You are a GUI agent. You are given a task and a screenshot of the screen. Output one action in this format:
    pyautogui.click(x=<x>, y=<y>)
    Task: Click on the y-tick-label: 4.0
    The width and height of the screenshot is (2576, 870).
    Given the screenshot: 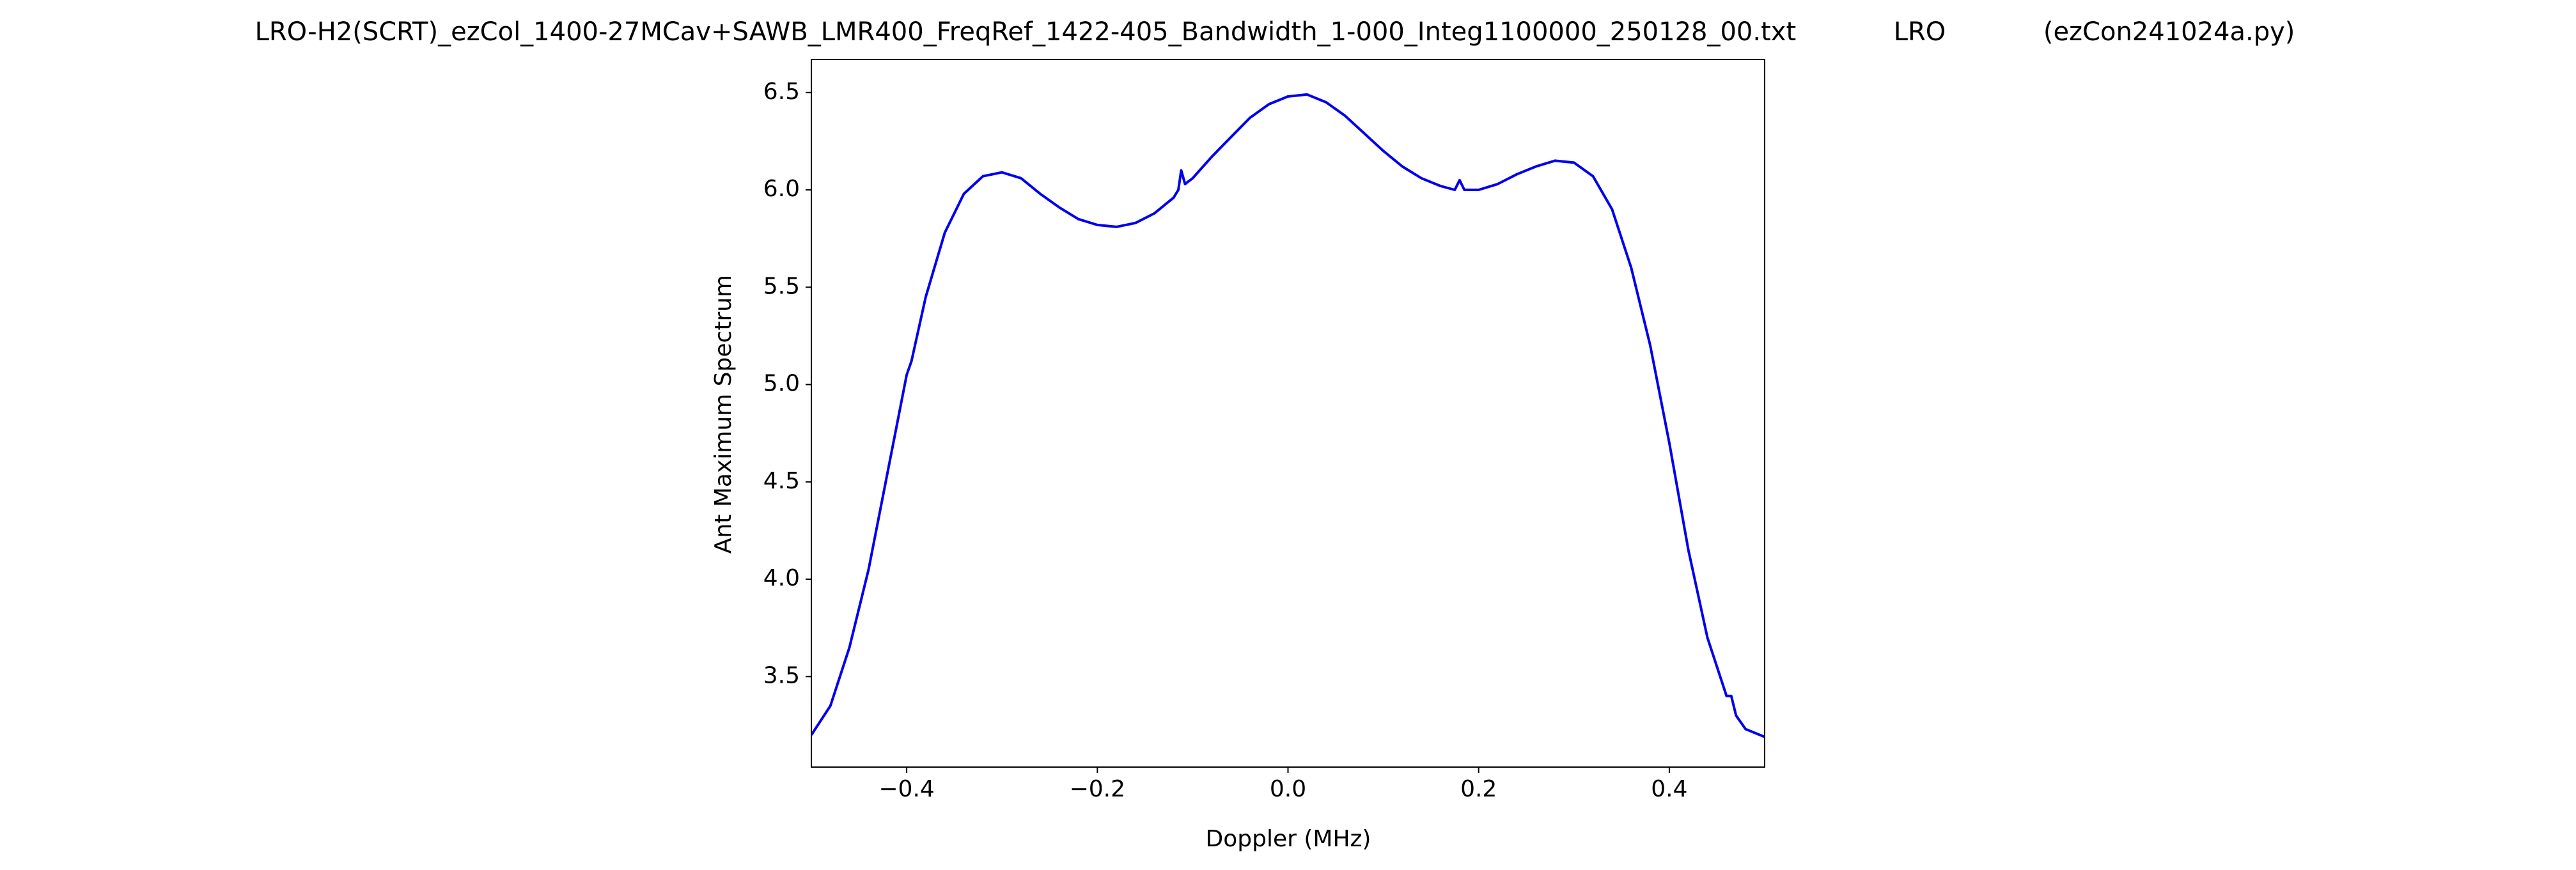 What is the action you would take?
    pyautogui.click(x=781, y=578)
    